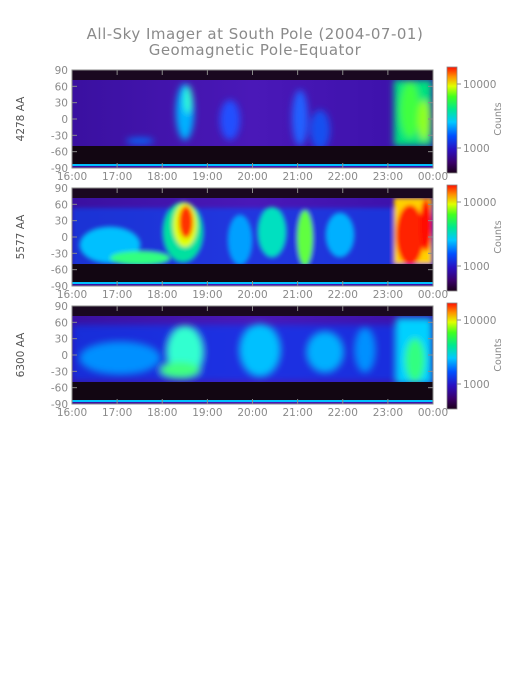 This screenshot has height=680, width=510. Describe the element at coordinates (255, 50) in the screenshot. I see `chart-subtitle: Geomagnetic Pole-Equator` at that location.